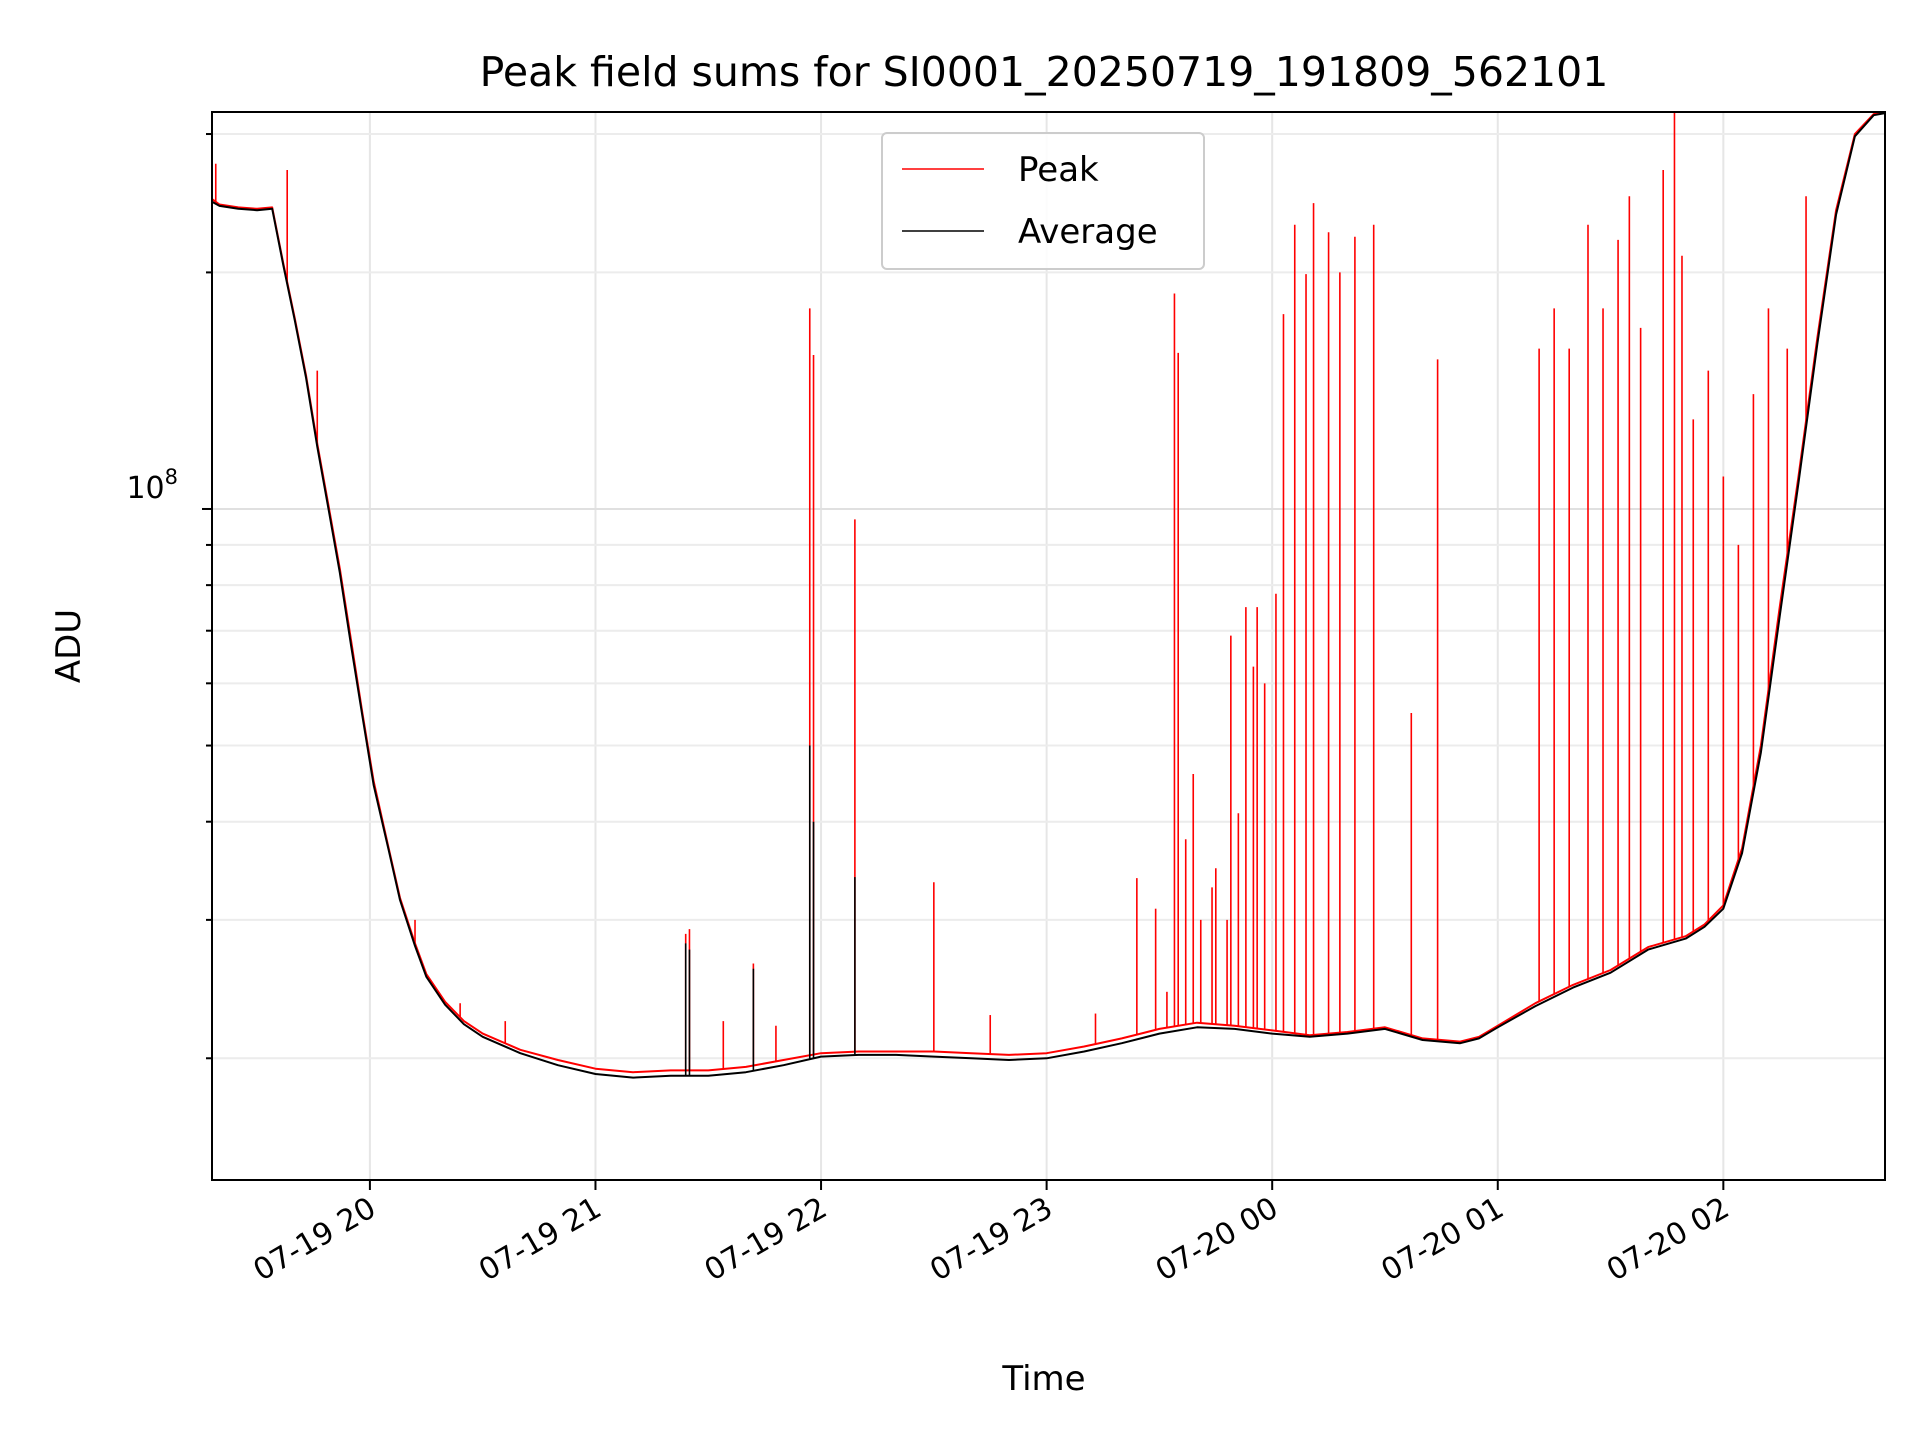  I want to click on y-axis-label: ADU, so click(69, 646).